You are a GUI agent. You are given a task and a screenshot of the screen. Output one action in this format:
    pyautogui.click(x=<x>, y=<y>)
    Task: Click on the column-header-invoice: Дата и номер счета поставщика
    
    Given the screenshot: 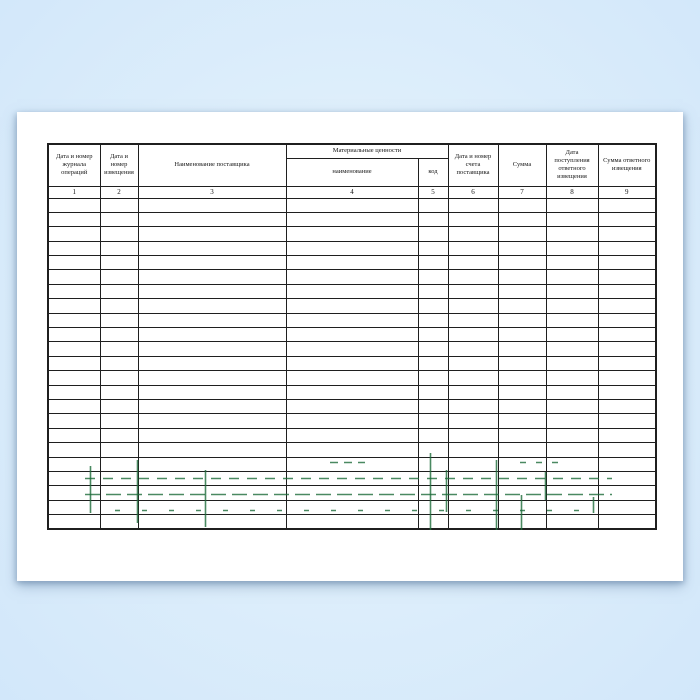 What is the action you would take?
    pyautogui.click(x=473, y=165)
    